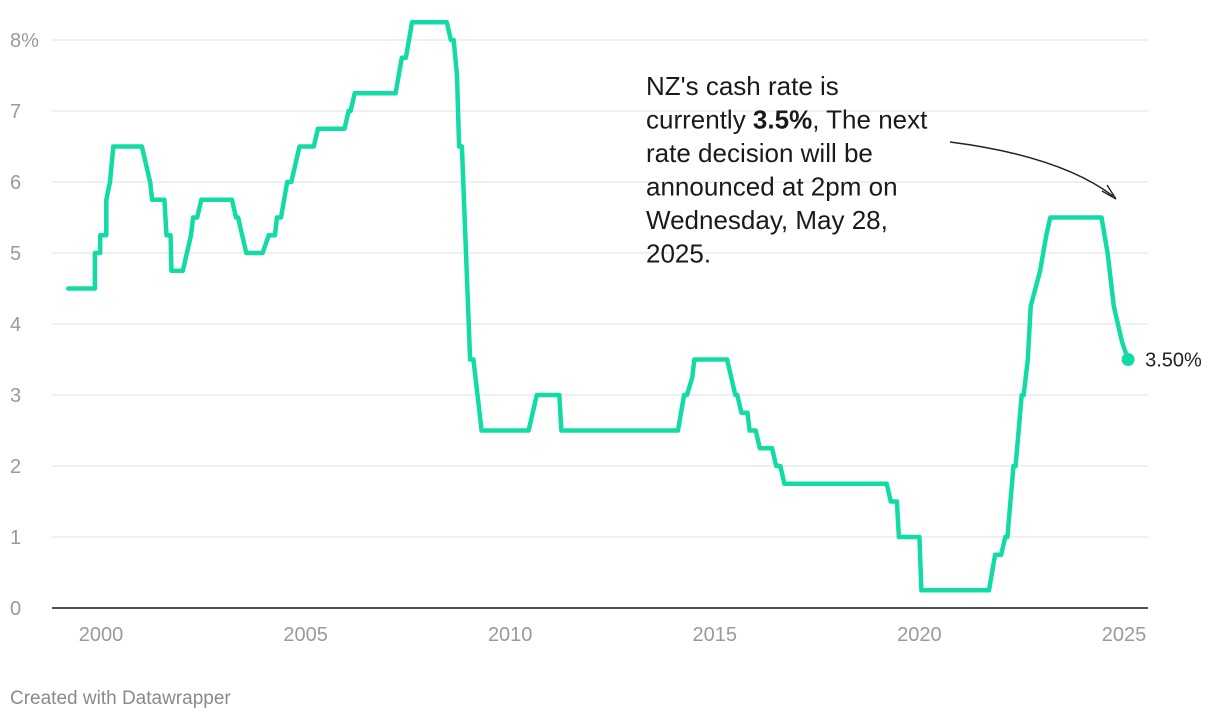 The width and height of the screenshot is (1220, 724). I want to click on x-axis-ticks: 2000 2005 2010 2015 2020 2025, so click(613, 635).